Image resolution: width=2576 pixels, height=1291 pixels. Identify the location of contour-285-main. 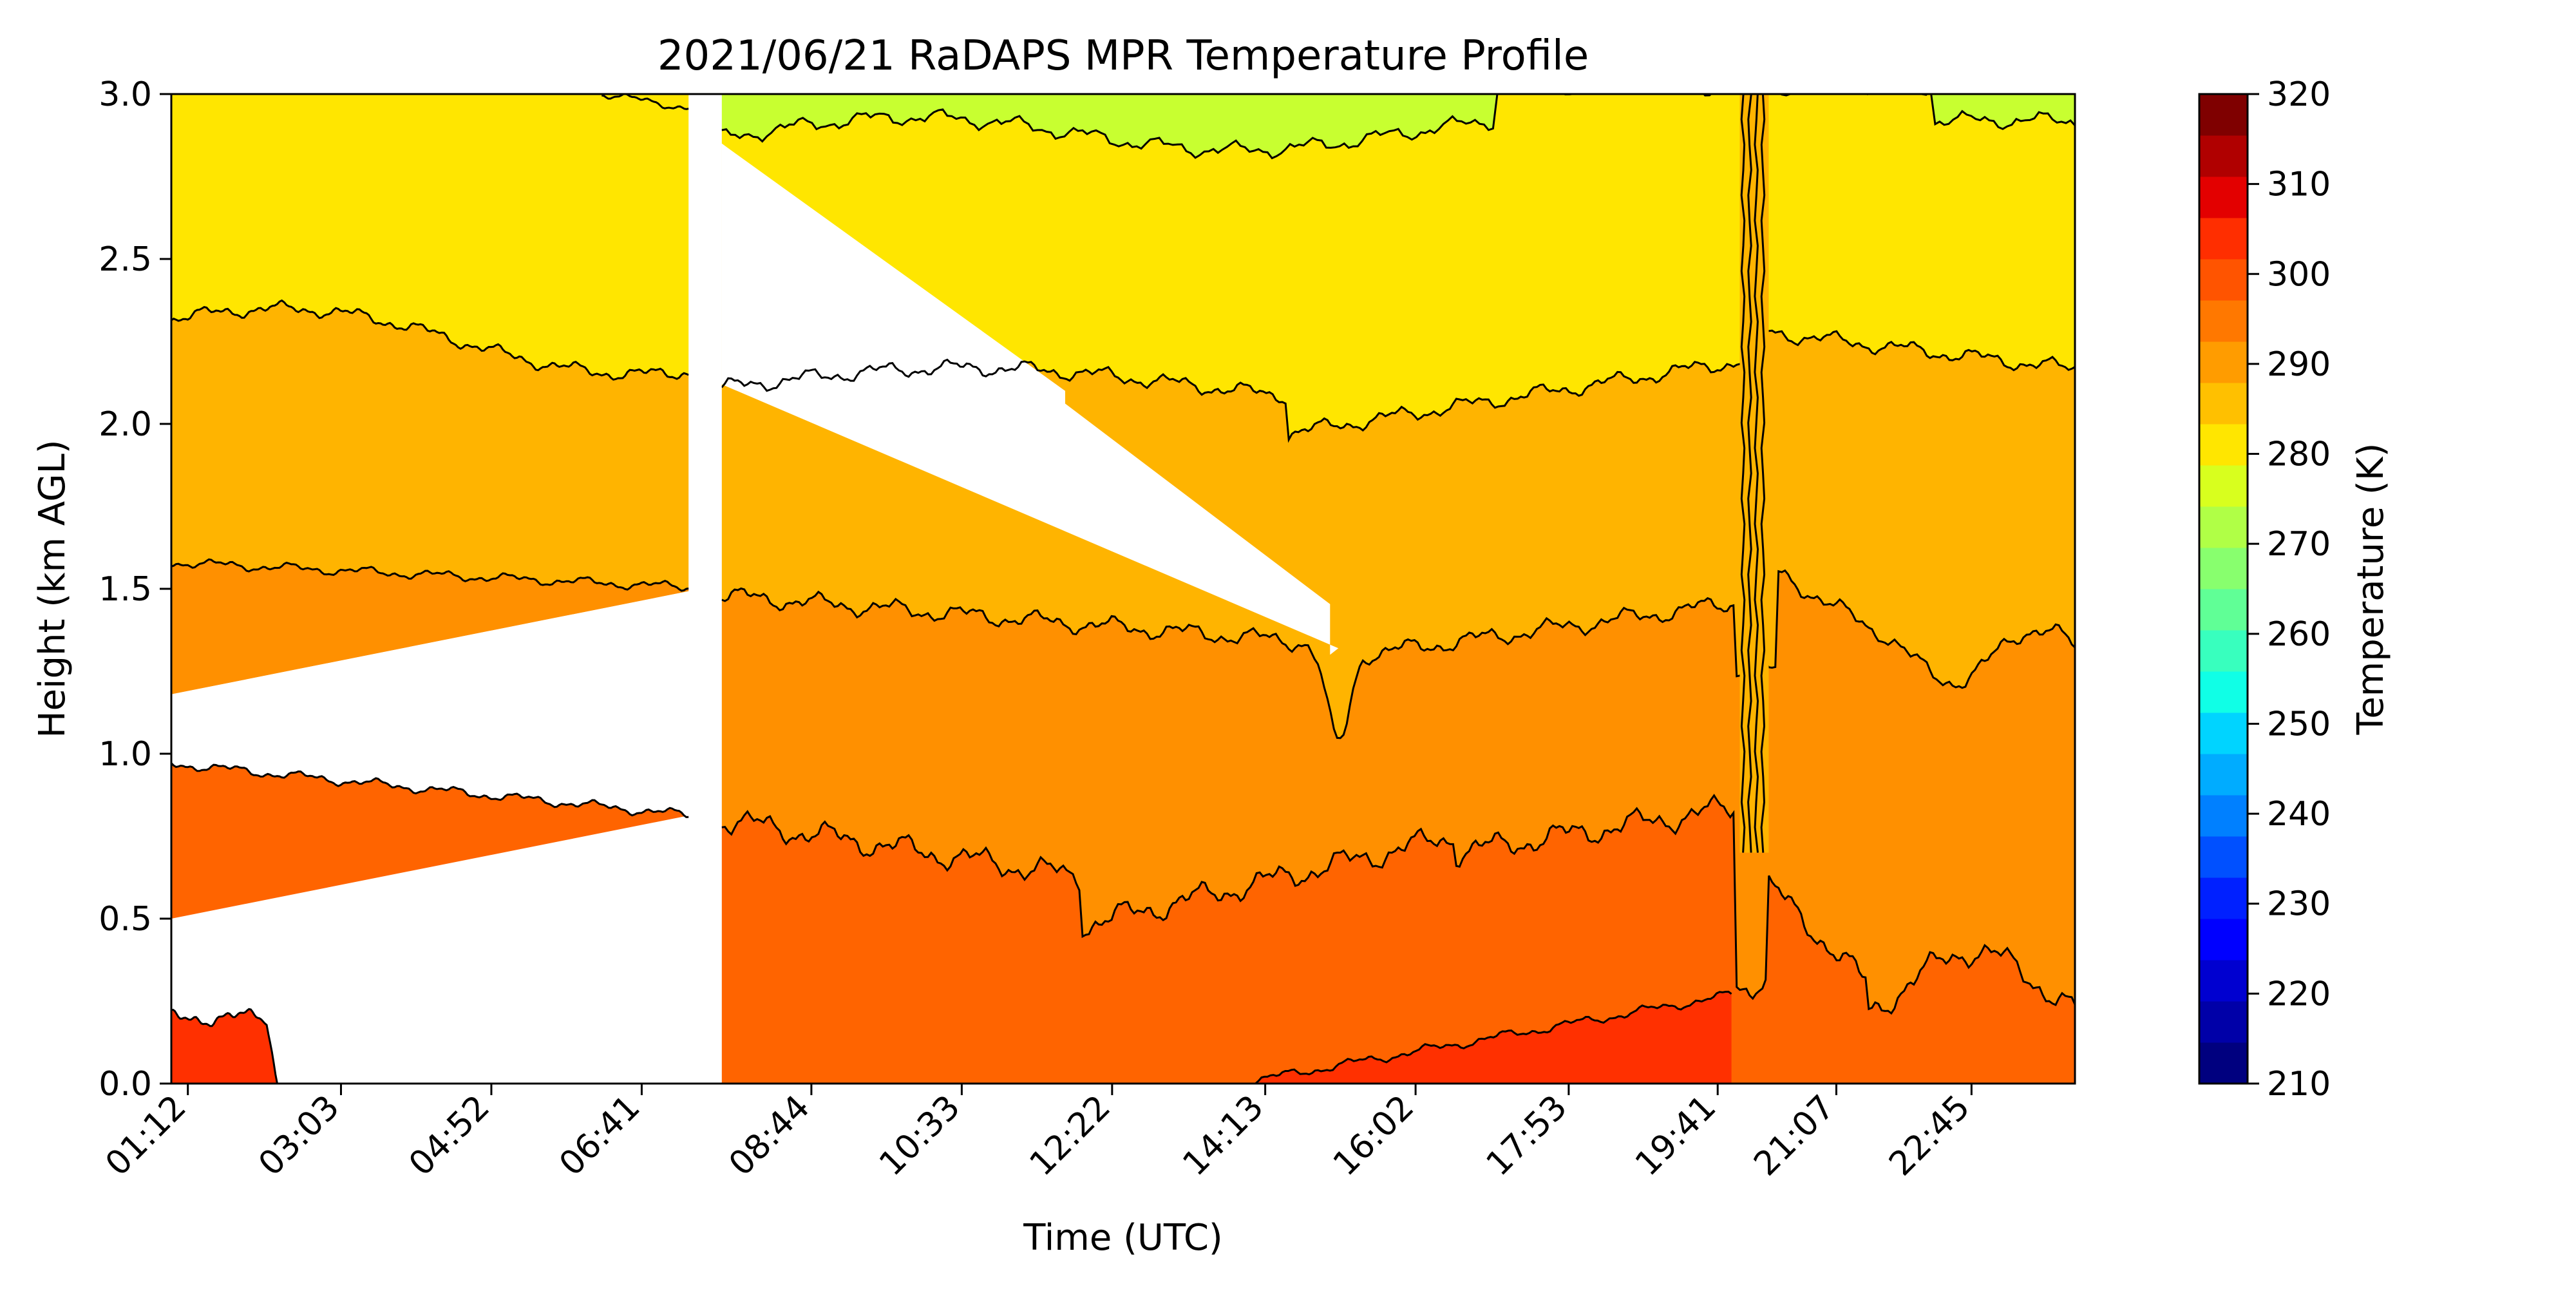
(1398, 384).